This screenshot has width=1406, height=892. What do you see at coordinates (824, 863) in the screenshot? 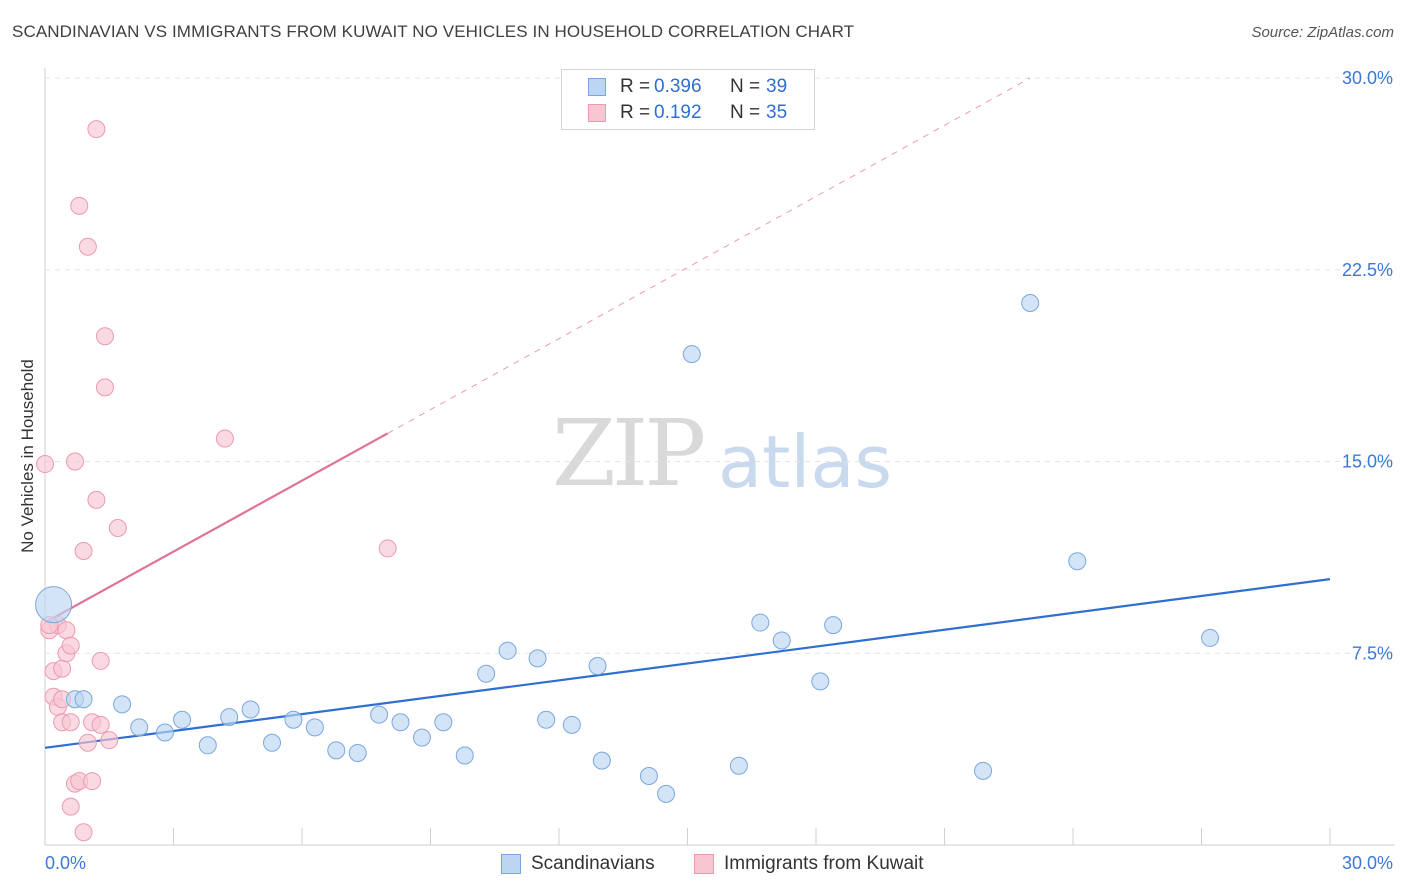
I see `legend-label: Immigrants from Kuwait` at bounding box center [824, 863].